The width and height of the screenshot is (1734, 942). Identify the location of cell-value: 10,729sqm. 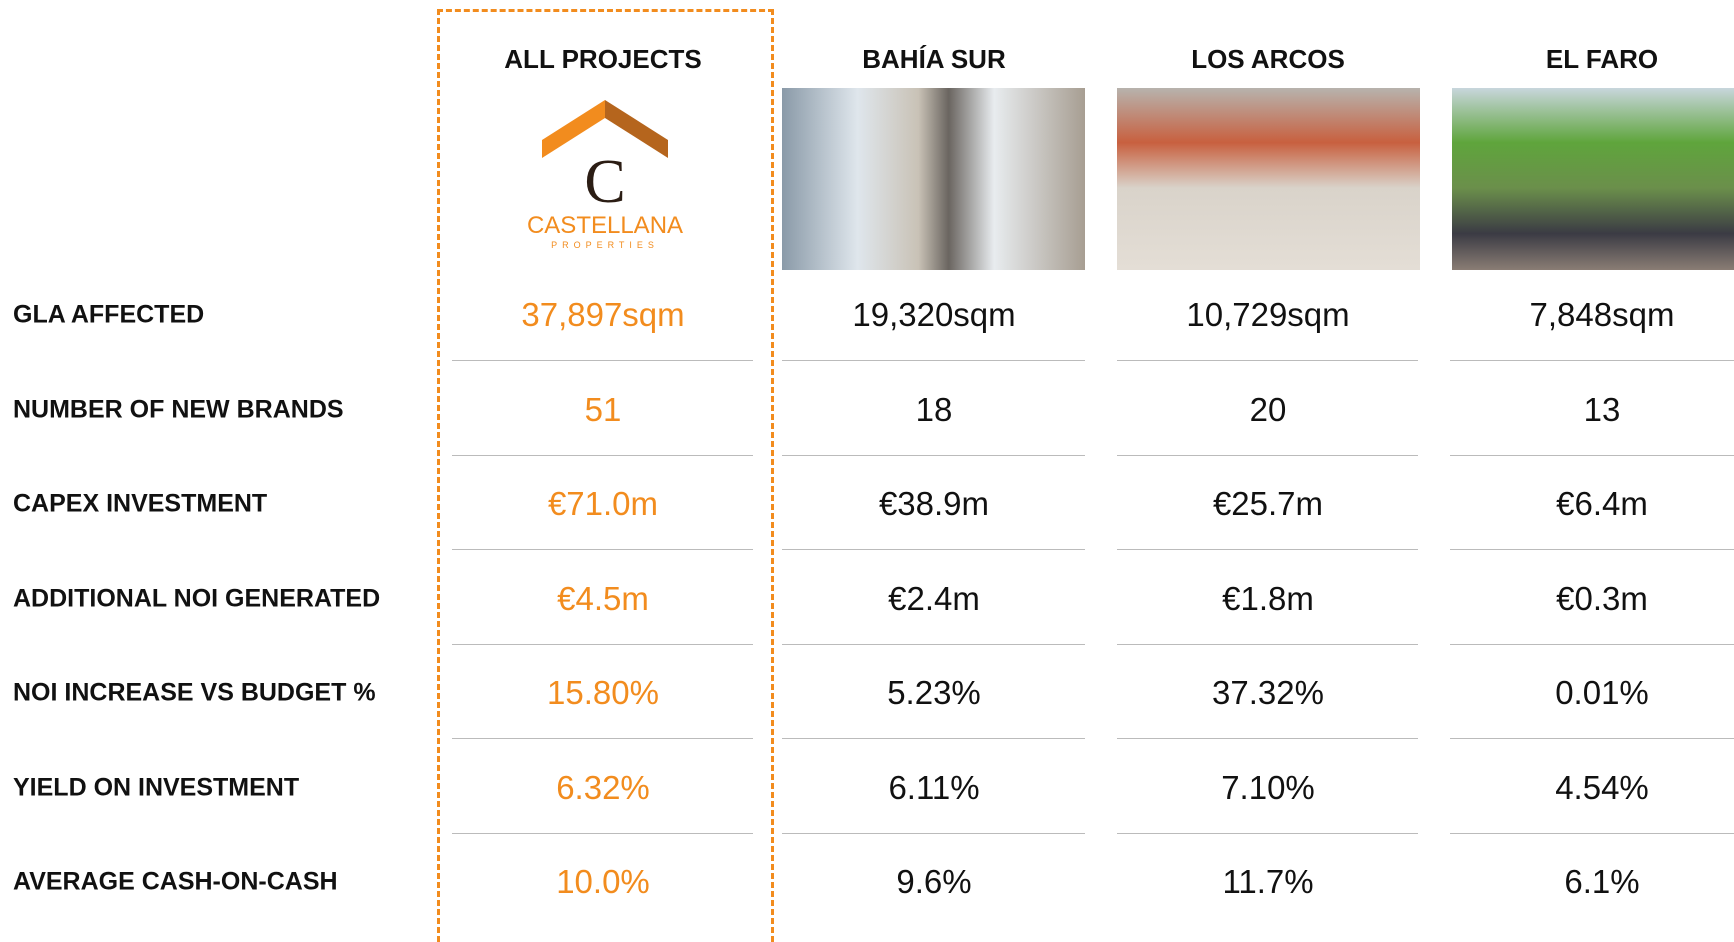
(1268, 314).